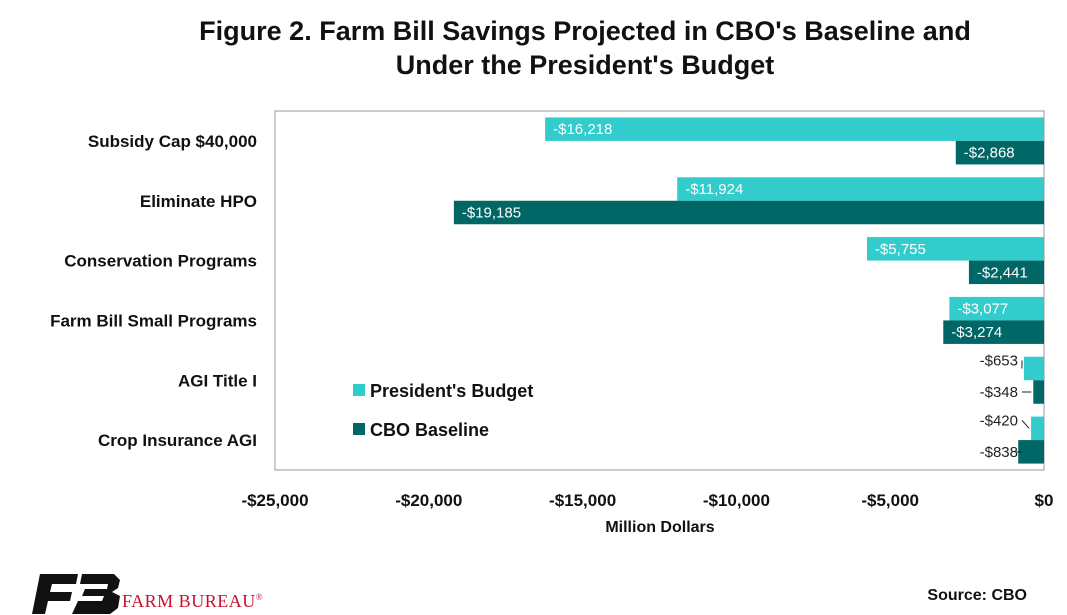 The image size is (1067, 615). I want to click on category-label: Crop Insurance AGI, so click(177, 440).